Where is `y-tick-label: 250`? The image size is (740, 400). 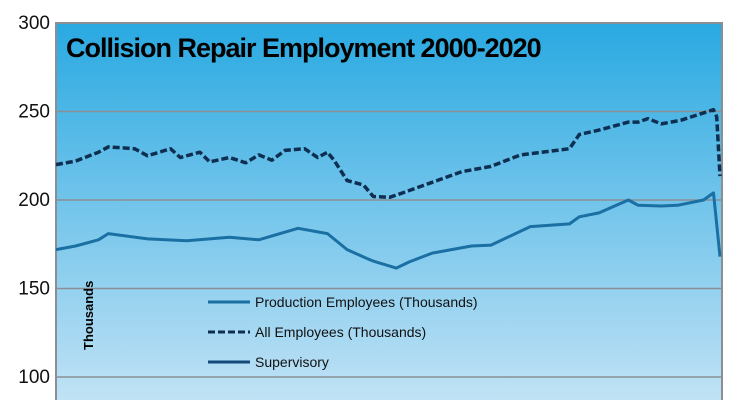 y-tick-label: 250 is located at coordinates (34, 112).